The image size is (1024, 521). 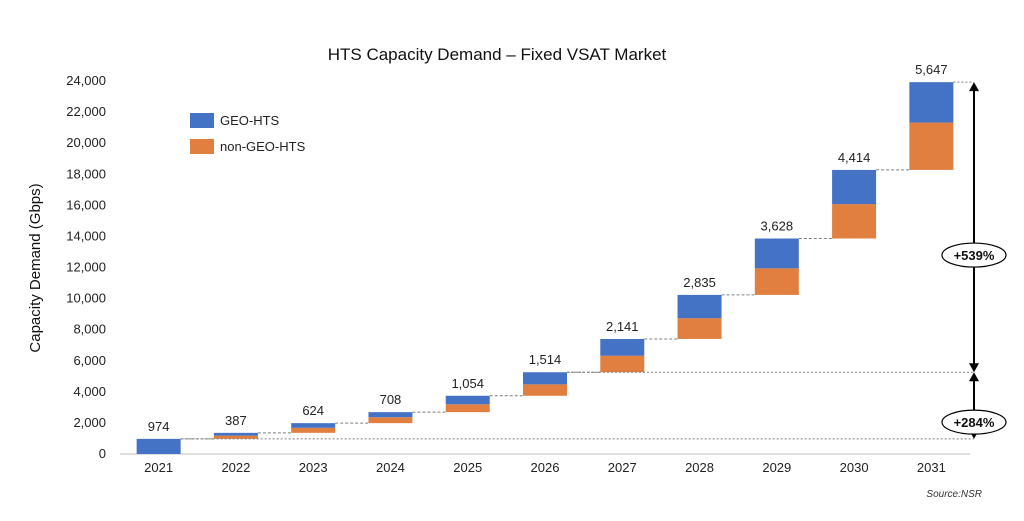 I want to click on data-label: 974, so click(x=159, y=426).